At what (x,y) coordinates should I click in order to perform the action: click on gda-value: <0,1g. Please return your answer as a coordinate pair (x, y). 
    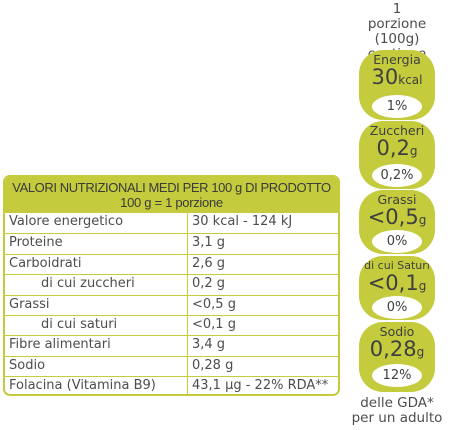
    Looking at the image, I should click on (397, 283).